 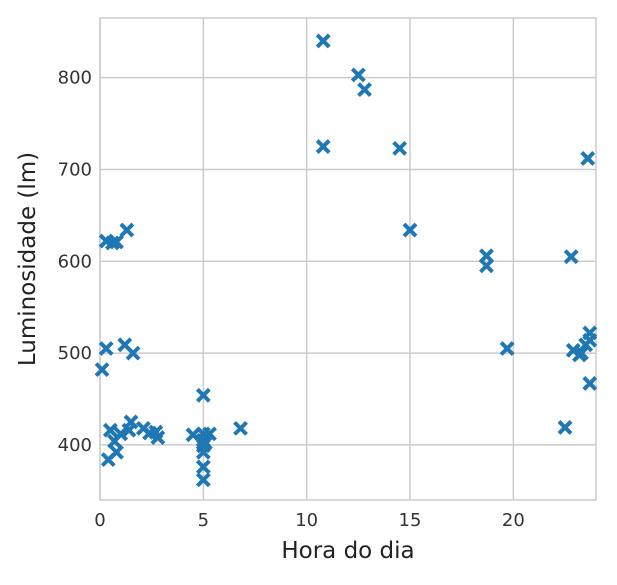 I want to click on x-tick-label: 20, so click(x=513, y=520).